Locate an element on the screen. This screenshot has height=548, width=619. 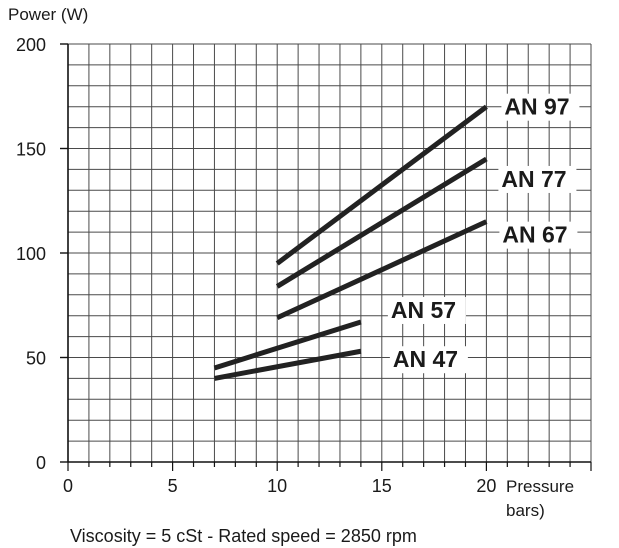
y-tick-label: 100 is located at coordinates (31, 254).